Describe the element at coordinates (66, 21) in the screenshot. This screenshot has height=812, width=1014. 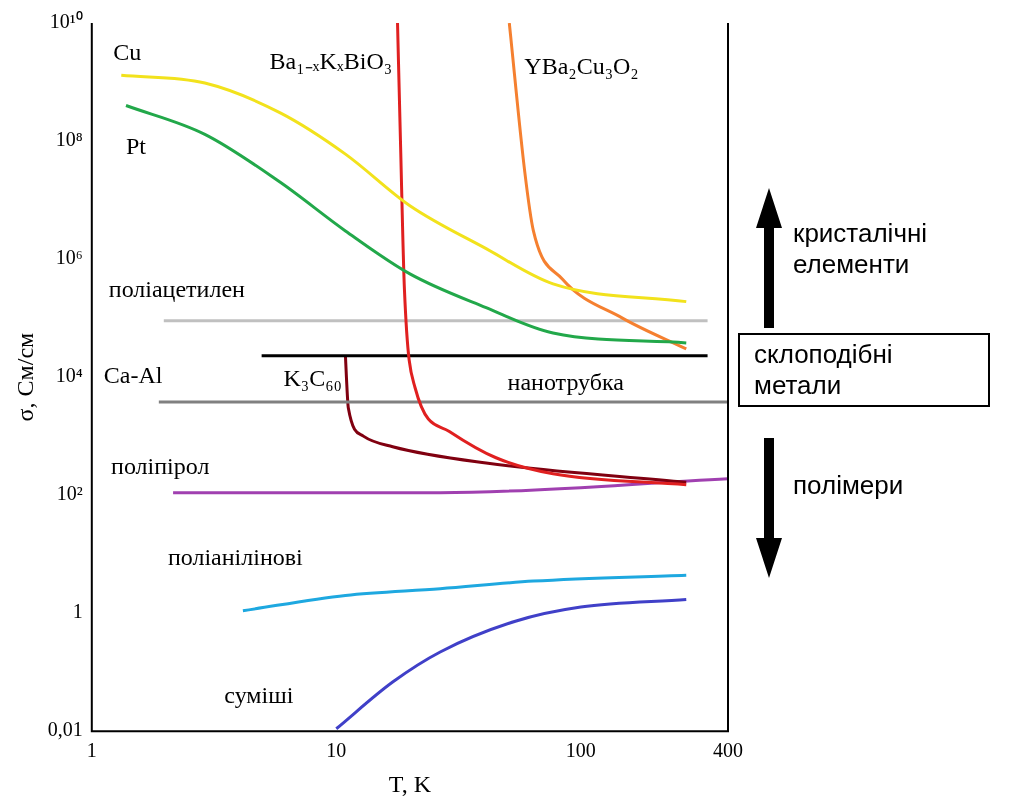
I see `y-tick-label: 10¹⁰` at that location.